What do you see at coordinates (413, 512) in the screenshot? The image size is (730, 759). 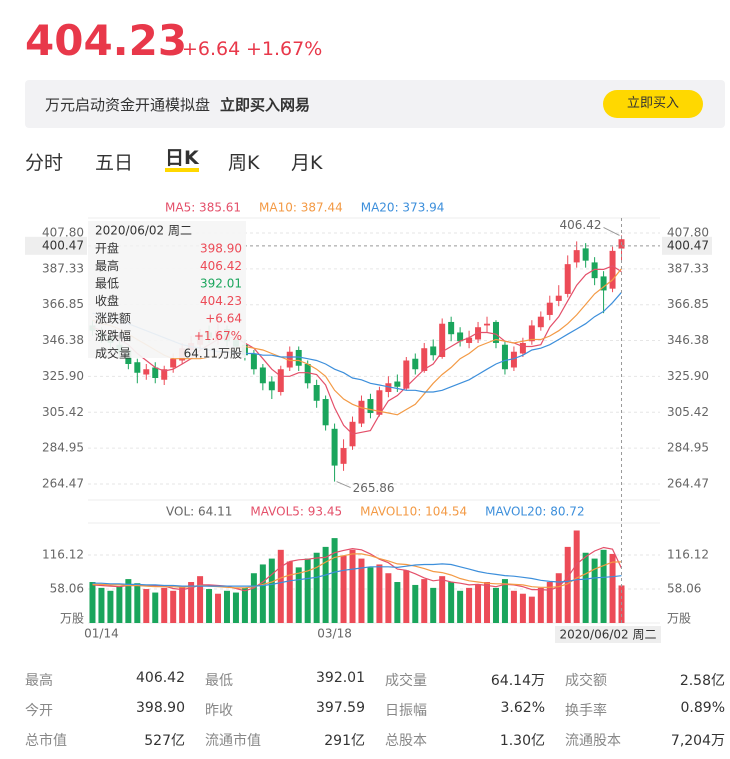 I see `legend-entry: MAVOL10: 104.54` at bounding box center [413, 512].